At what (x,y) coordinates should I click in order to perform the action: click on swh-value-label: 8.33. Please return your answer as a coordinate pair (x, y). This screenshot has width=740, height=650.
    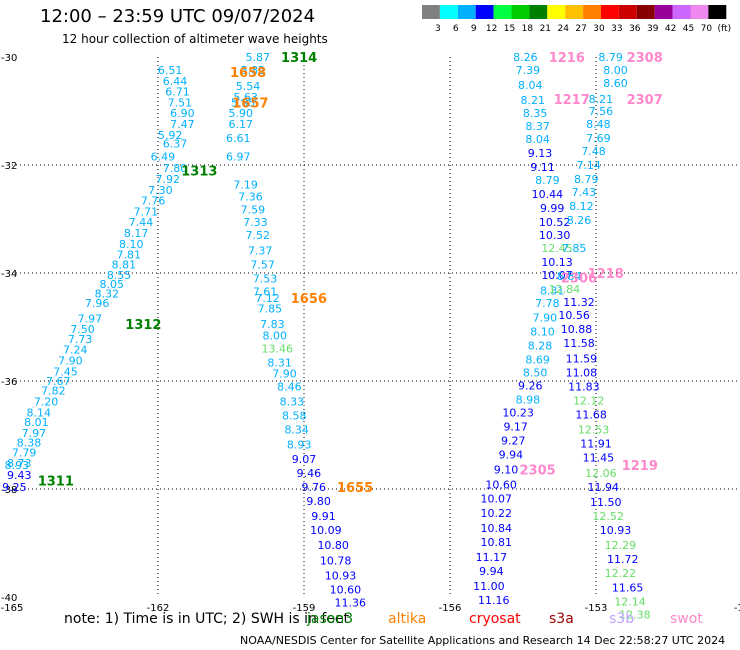
    Looking at the image, I should click on (292, 402).